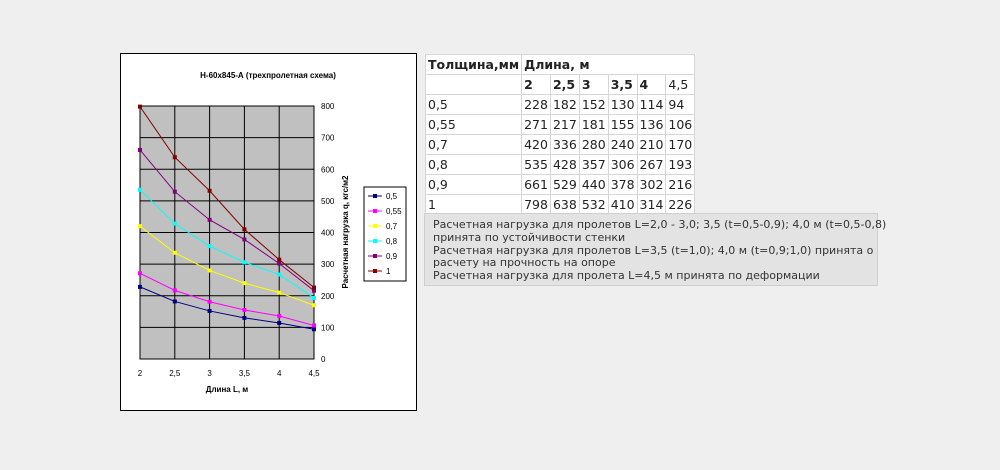 The height and width of the screenshot is (470, 1000). I want to click on table-row: 0,5 228 182 152 130 114 94, so click(560, 104).